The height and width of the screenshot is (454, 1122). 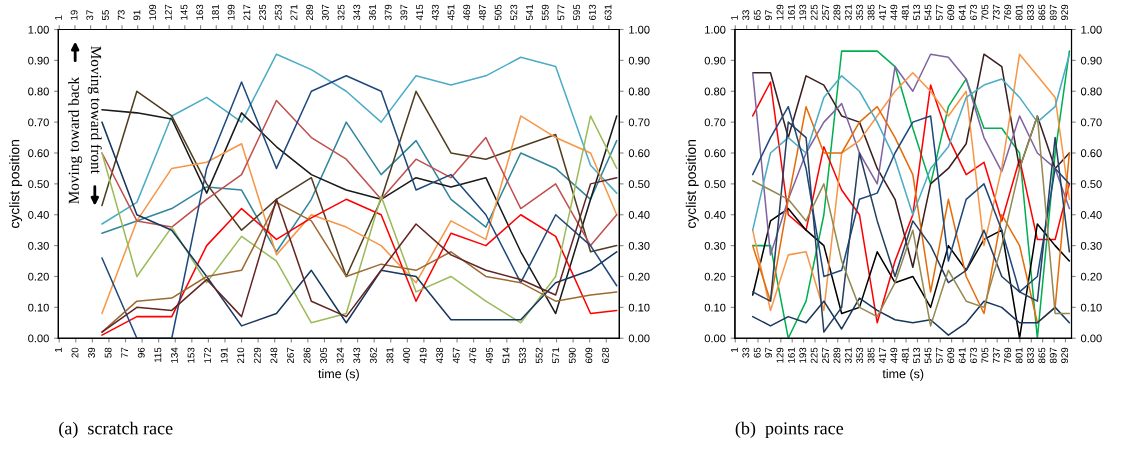 I want to click on x-tick-label: 705, so click(x=985, y=12).